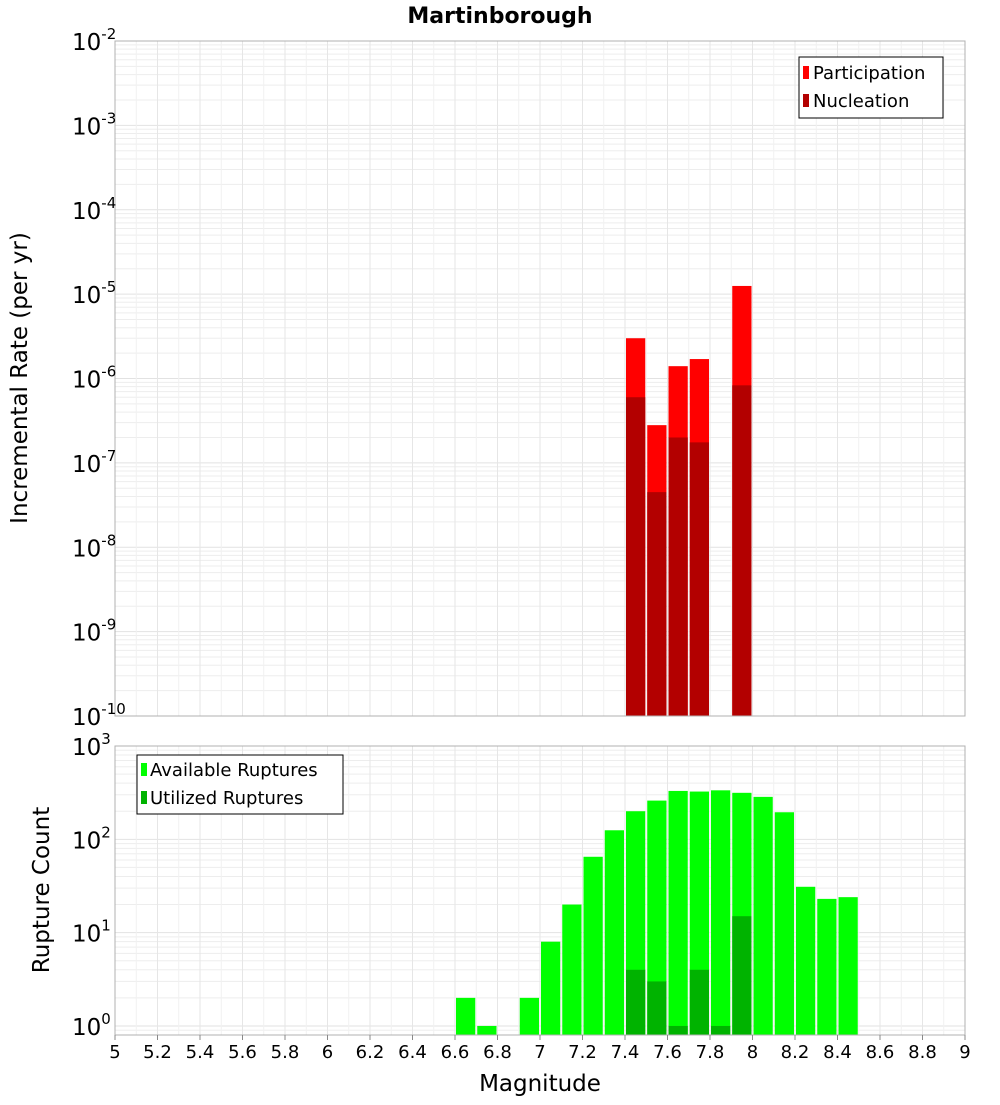  Describe the element at coordinates (539, 1052) in the screenshot. I see `x-tick-label: 7` at that location.